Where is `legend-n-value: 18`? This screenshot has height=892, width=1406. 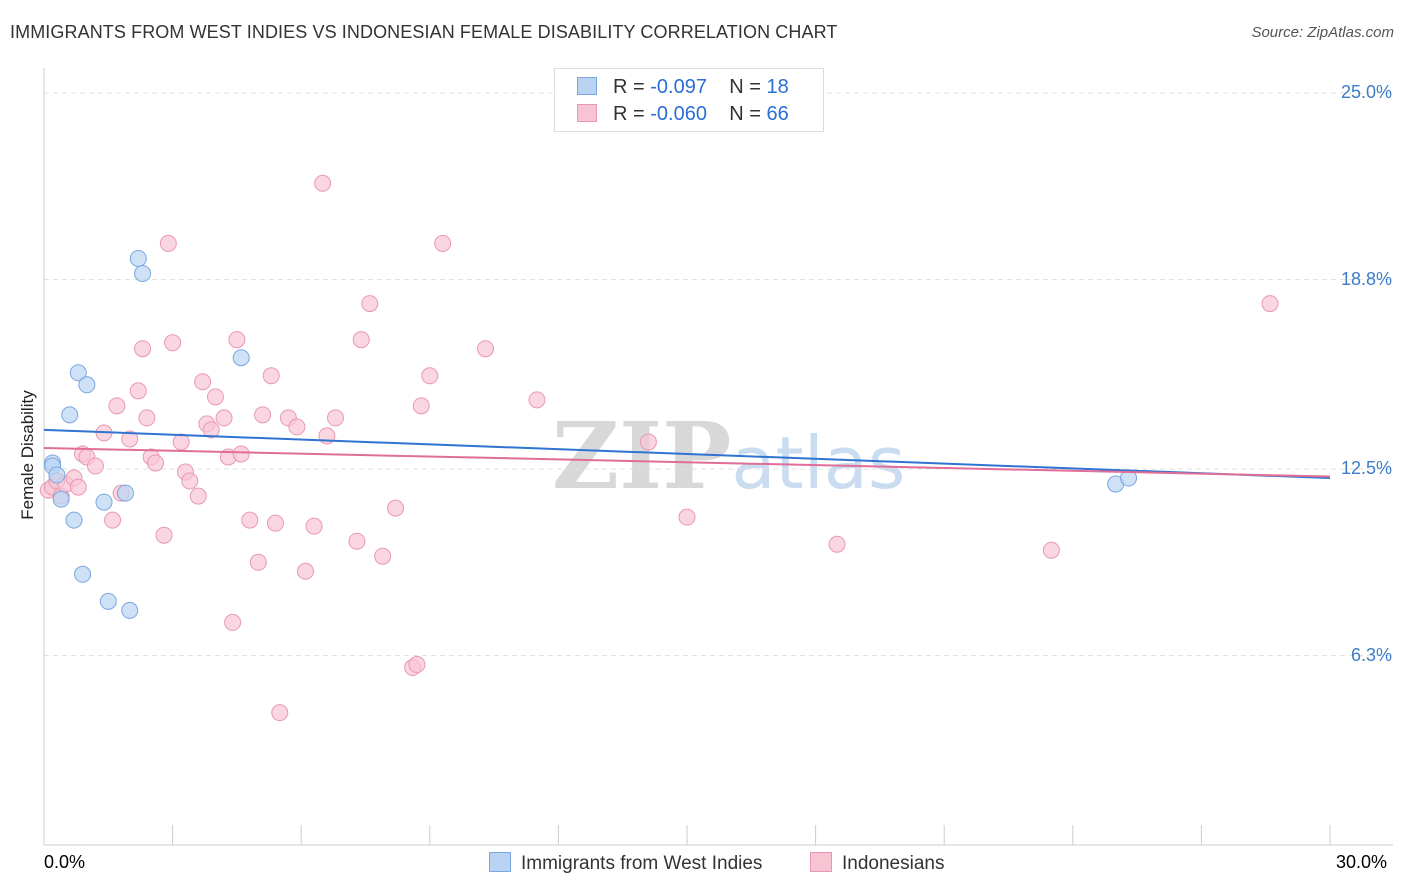
legend-n-value: 18 is located at coordinates (777, 87).